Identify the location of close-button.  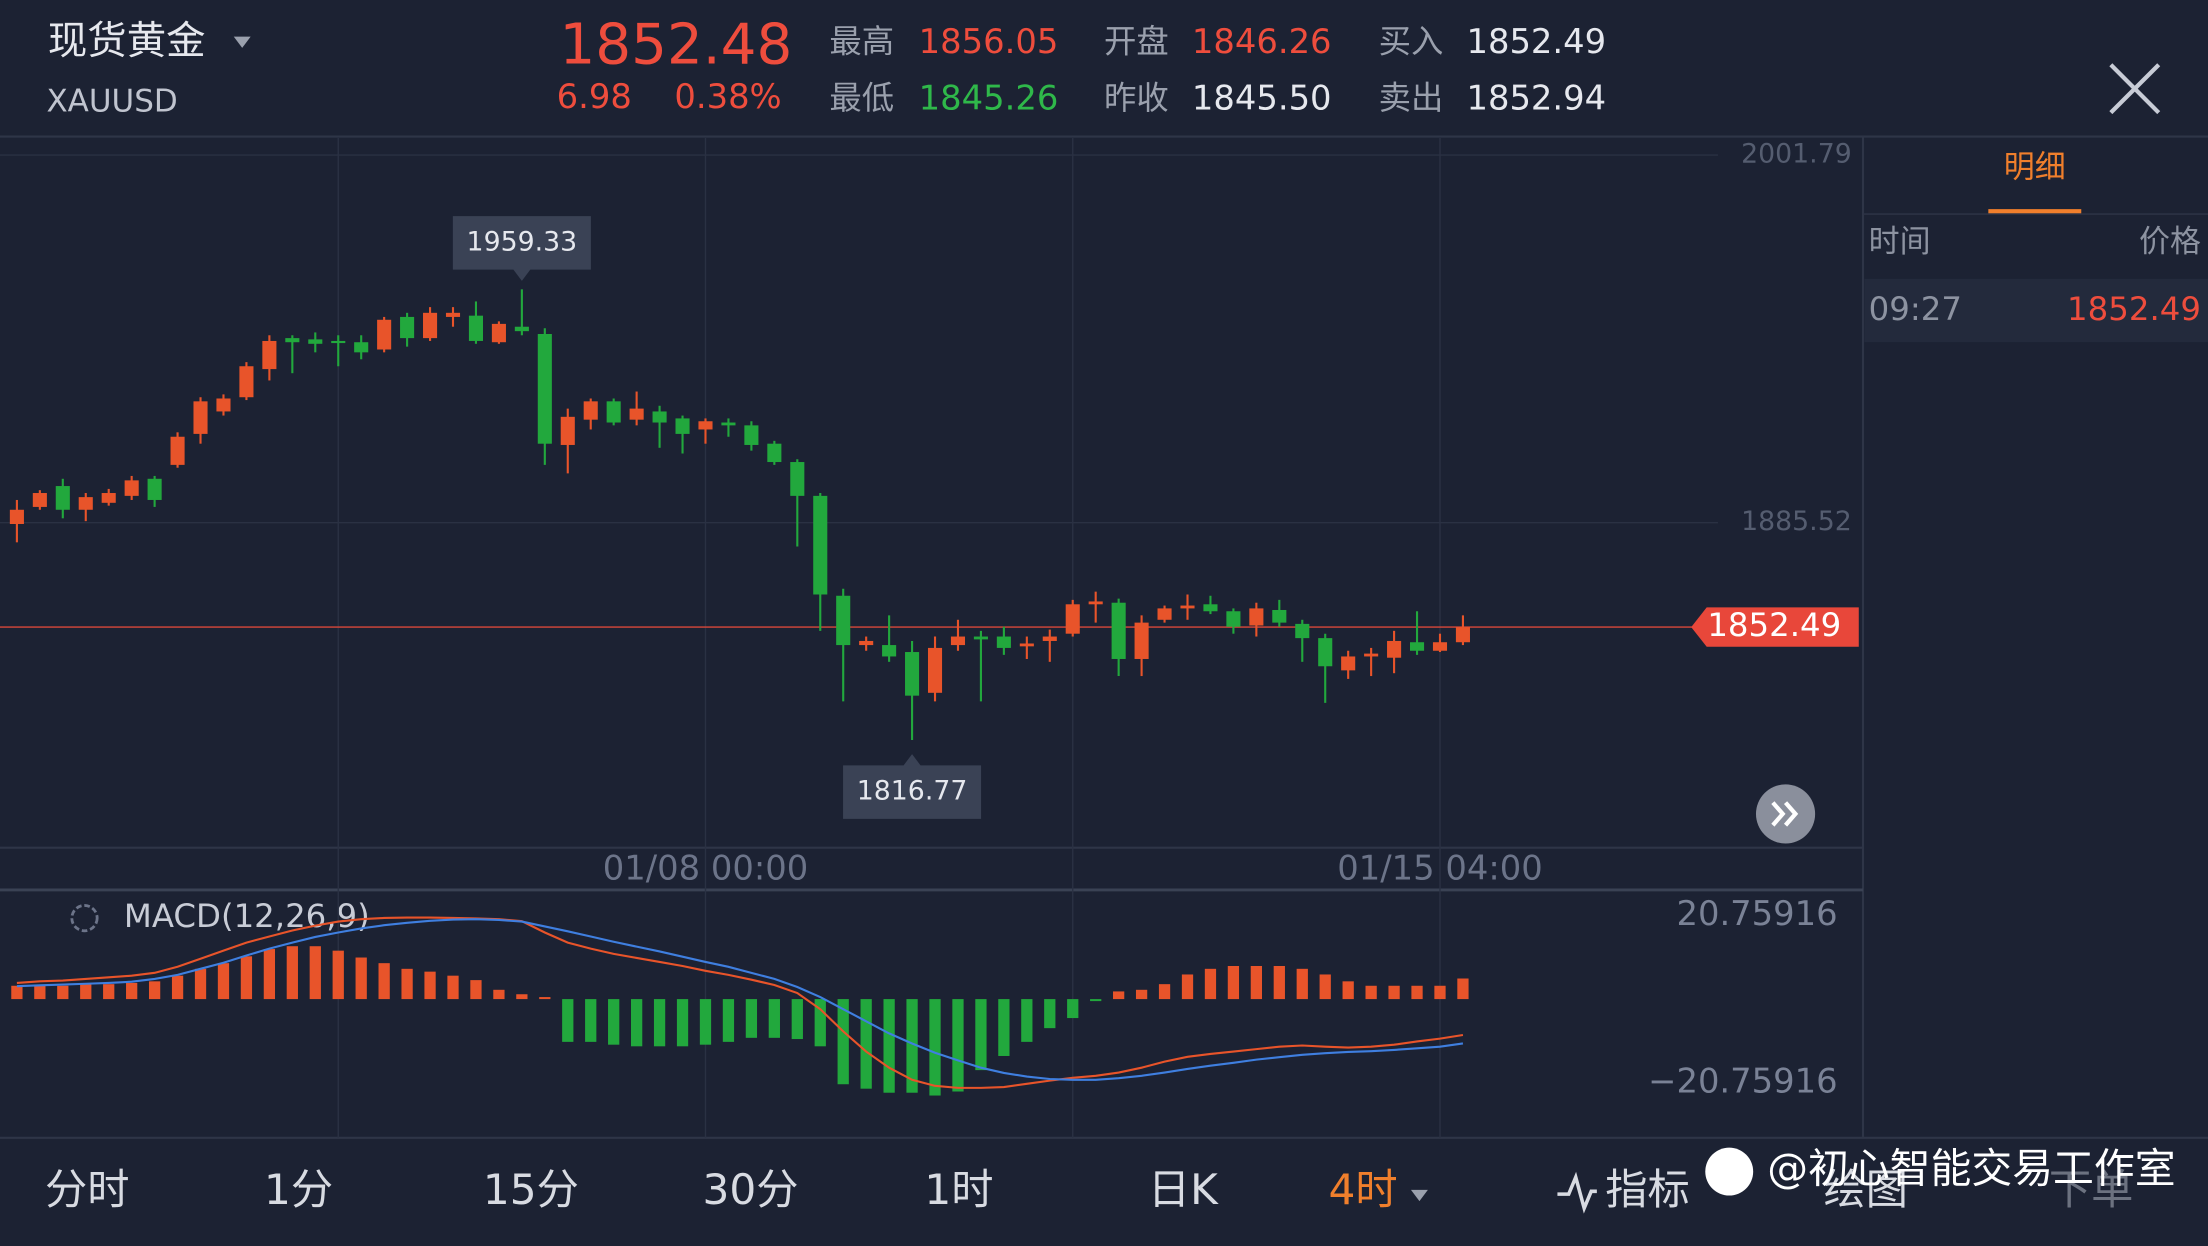
(2135, 89).